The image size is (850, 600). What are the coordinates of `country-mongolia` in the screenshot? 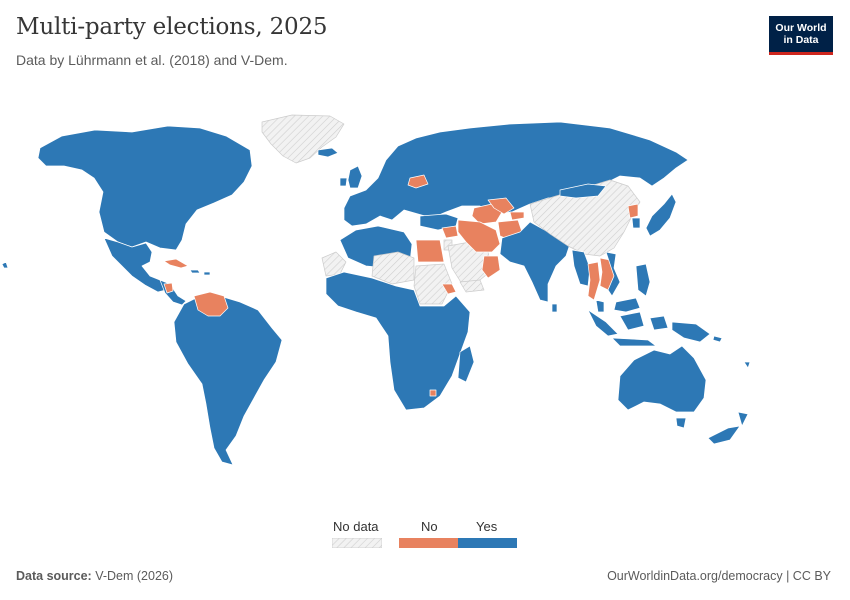 It's located at (583, 191).